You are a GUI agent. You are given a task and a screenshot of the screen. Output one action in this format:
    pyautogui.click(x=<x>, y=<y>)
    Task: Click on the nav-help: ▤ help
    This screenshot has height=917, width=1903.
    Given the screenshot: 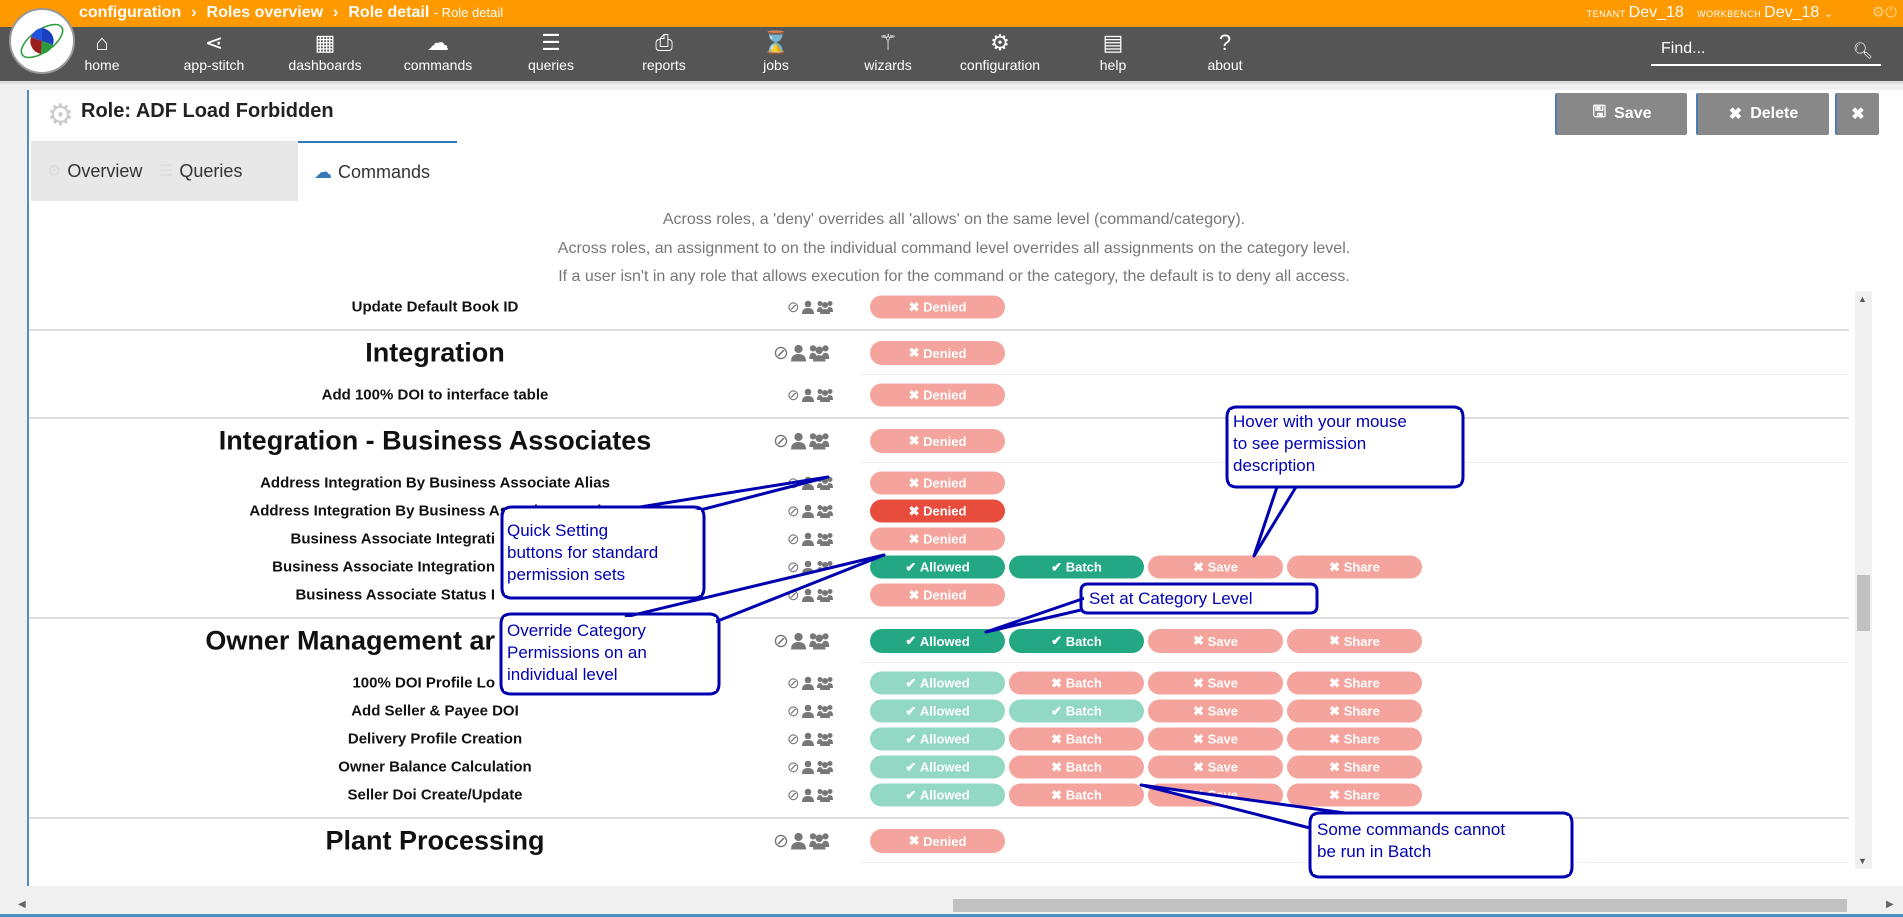 What is the action you would take?
    pyautogui.click(x=1113, y=51)
    